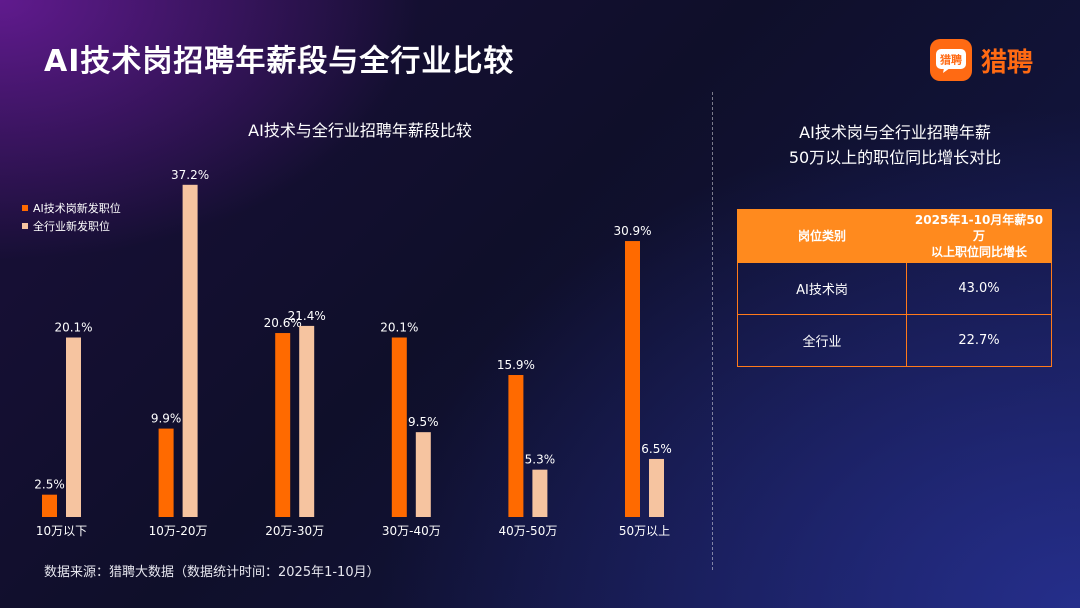 This screenshot has width=1080, height=608. Describe the element at coordinates (540, 460) in the screenshot. I see `data-label-all-4: 5.3%` at that location.